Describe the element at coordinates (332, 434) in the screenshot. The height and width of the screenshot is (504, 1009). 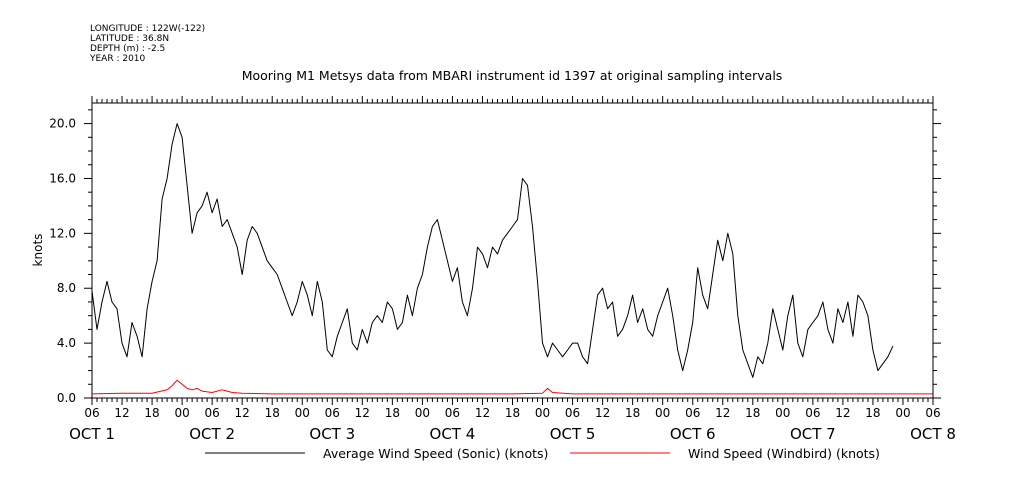
I see `date-label: OCT 3` at that location.